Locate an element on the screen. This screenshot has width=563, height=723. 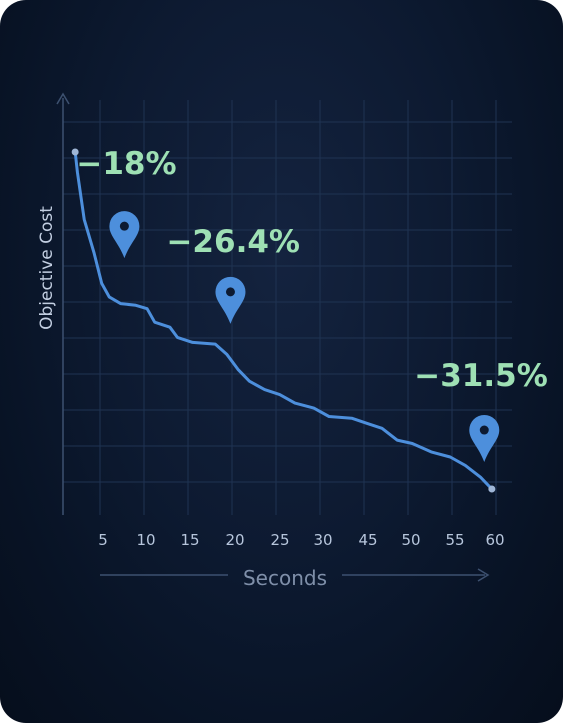
x-tick-labels: 5 10 15 20 25 30 45 50 55 60 is located at coordinates (301, 540).